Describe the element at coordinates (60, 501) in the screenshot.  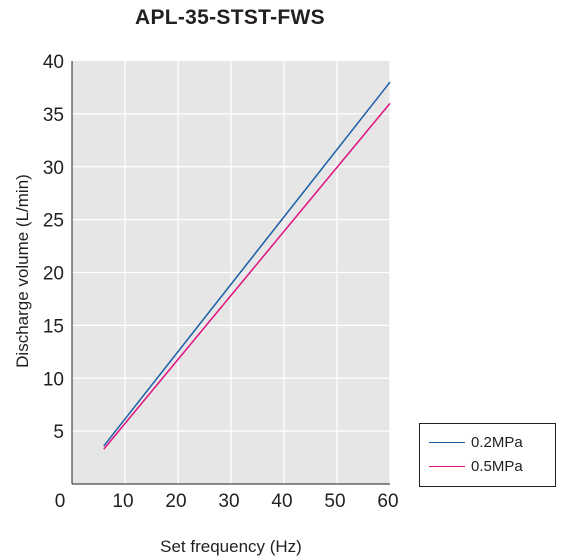
I see `x-tick-label: 0` at that location.